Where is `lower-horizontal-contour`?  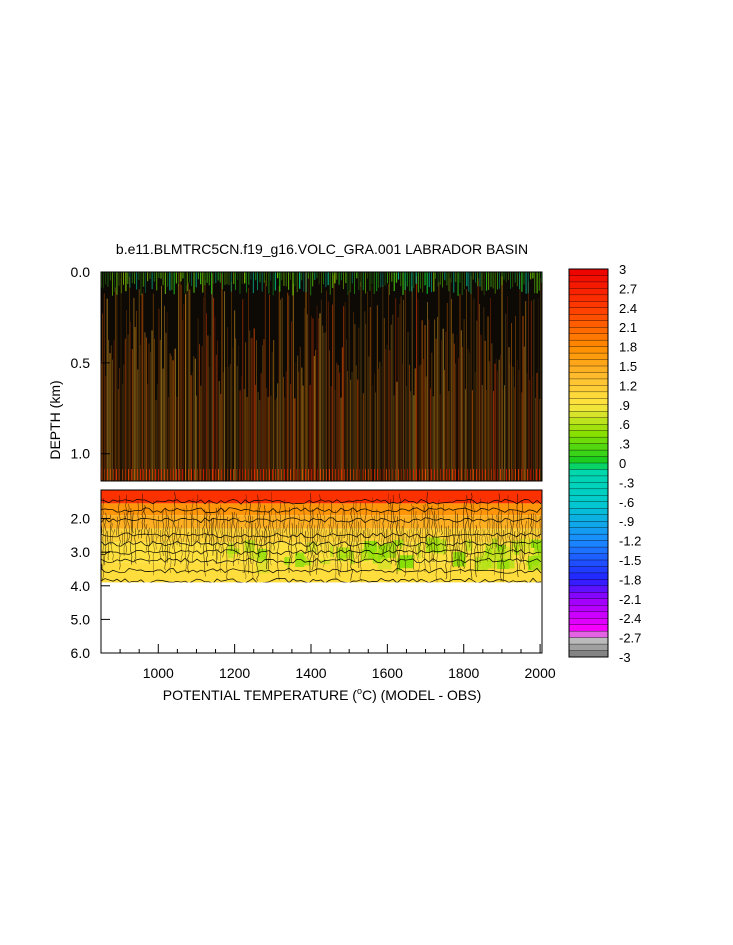
lower-horizontal-contour is located at coordinates (321, 535).